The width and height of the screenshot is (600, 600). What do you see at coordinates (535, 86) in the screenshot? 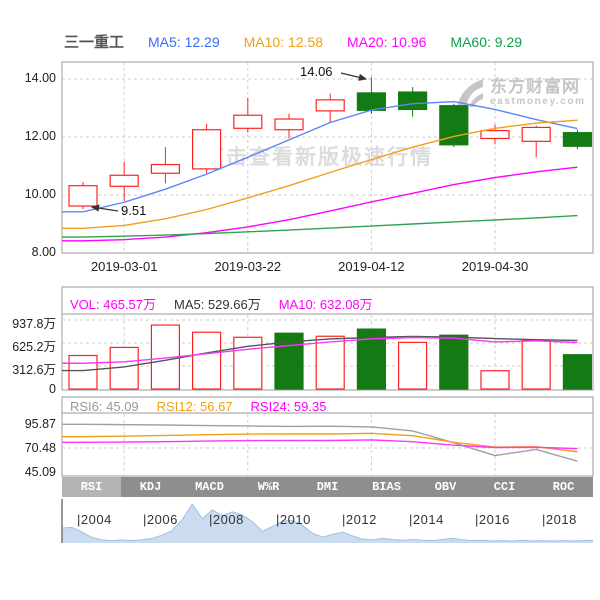
I see `eastmoney-logo-cn: 东方财富网` at bounding box center [535, 86].